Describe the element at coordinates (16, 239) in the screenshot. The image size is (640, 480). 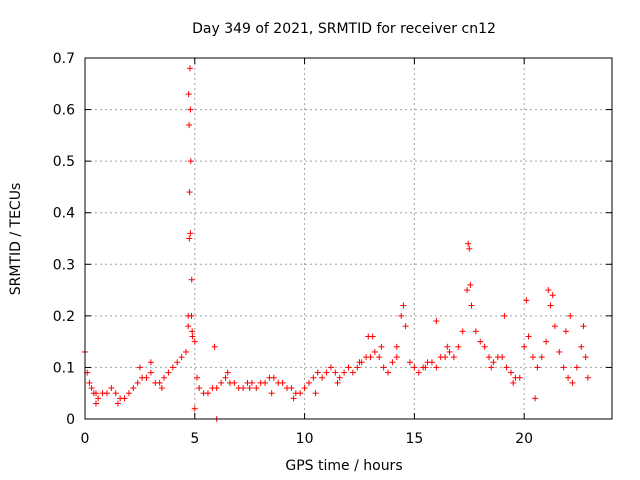
I see `y-axis-label: SRMTID / TECUs` at that location.